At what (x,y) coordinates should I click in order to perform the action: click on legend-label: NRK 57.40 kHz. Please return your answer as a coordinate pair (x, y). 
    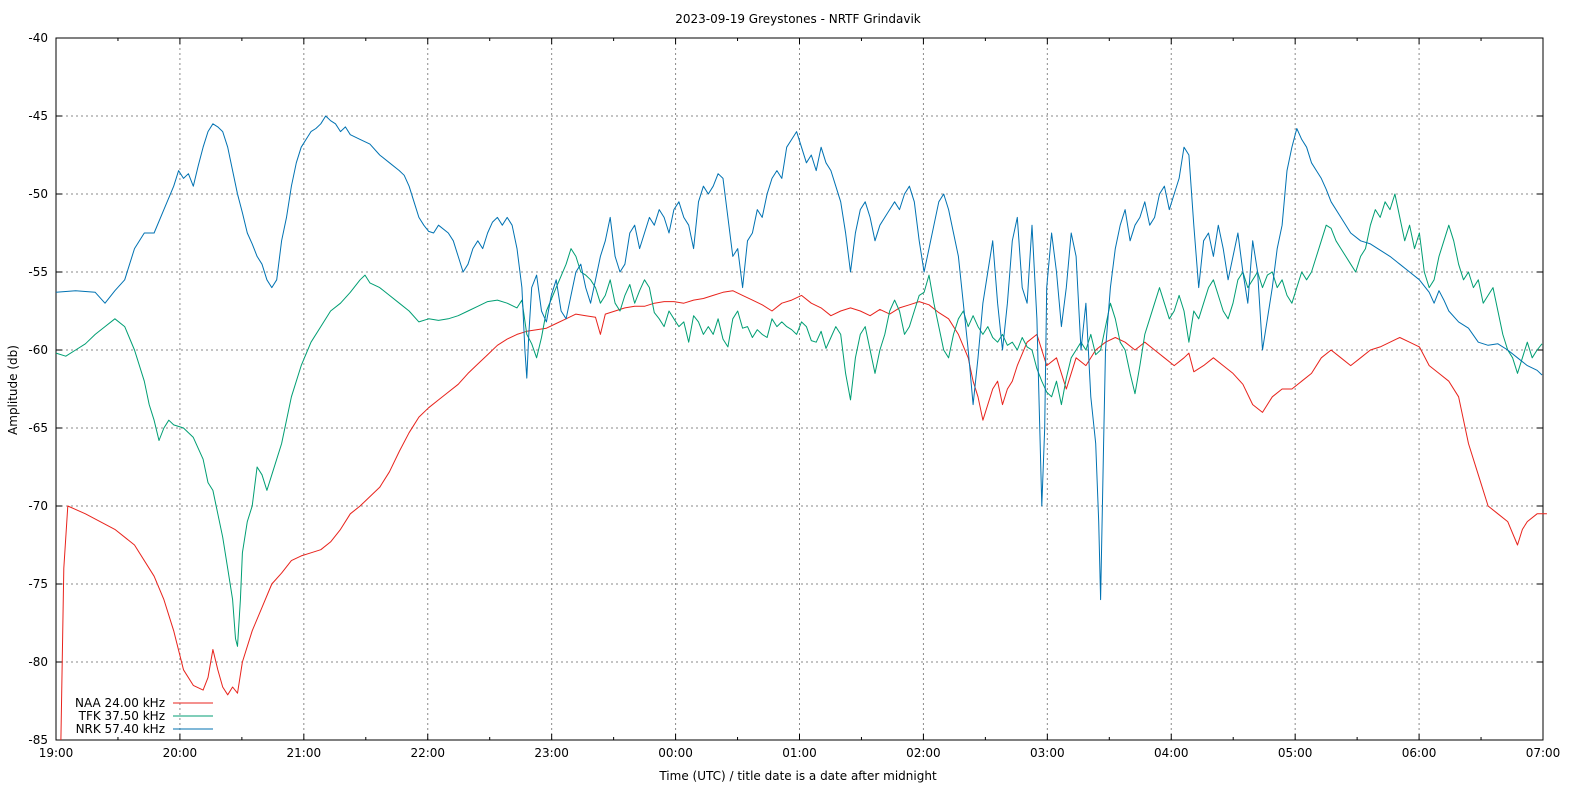
    Looking at the image, I should click on (120, 729).